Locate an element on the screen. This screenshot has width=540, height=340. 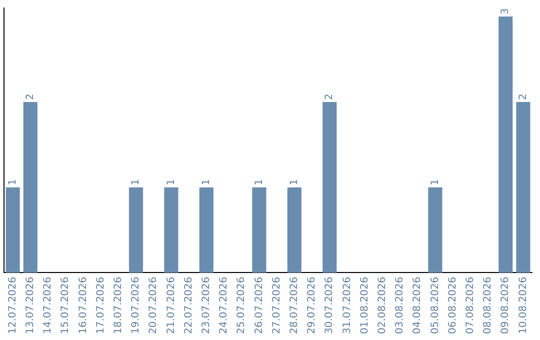
x-tick-label: 27.07.2026 is located at coordinates (276, 305).